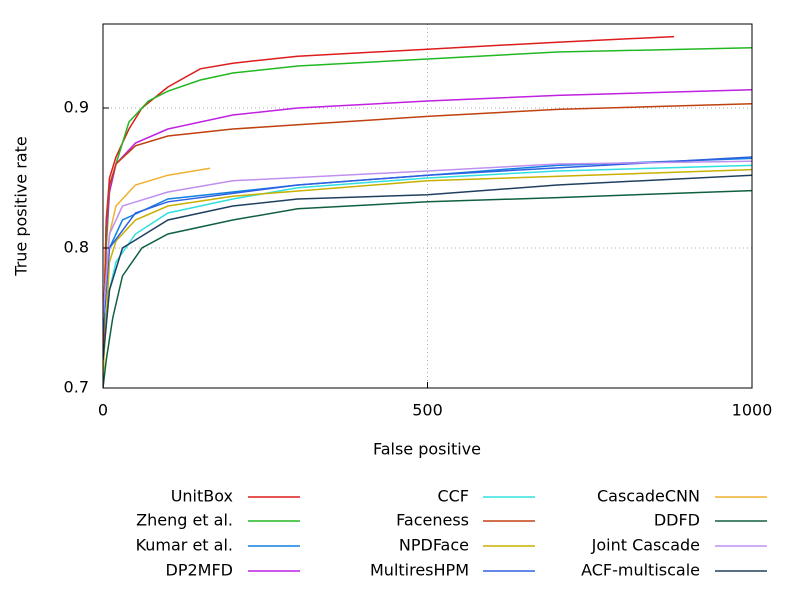 This screenshot has height=592, width=790. Describe the element at coordinates (453, 496) in the screenshot. I see `legend-label: CCF` at that location.